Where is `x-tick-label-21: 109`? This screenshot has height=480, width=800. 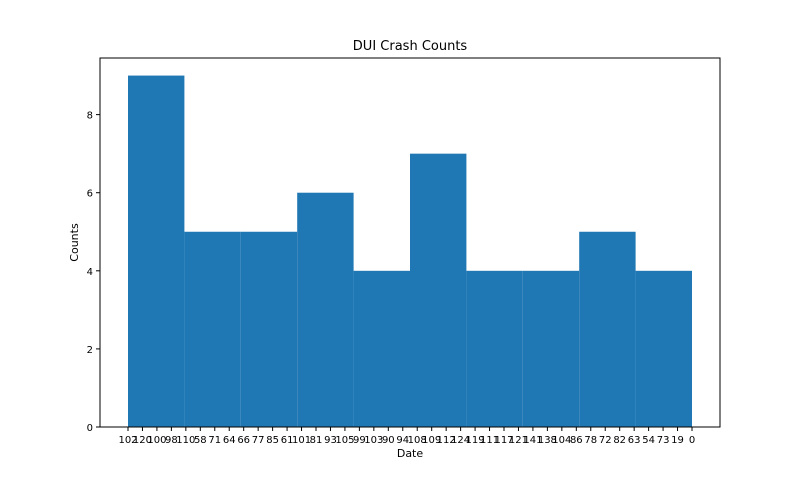
x-tick-label-21: 109 is located at coordinates (431, 440).